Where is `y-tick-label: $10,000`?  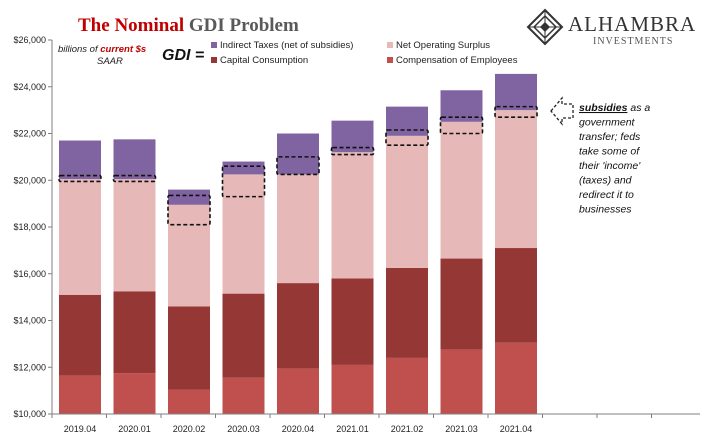 y-tick-label: $10,000 is located at coordinates (29, 414).